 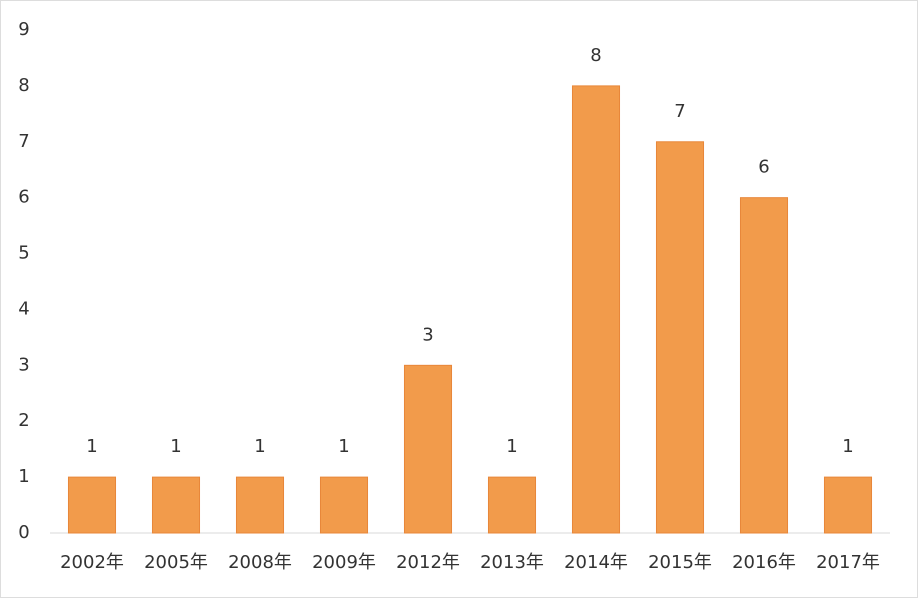 I want to click on x-tick-label: 2012年, so click(x=428, y=562).